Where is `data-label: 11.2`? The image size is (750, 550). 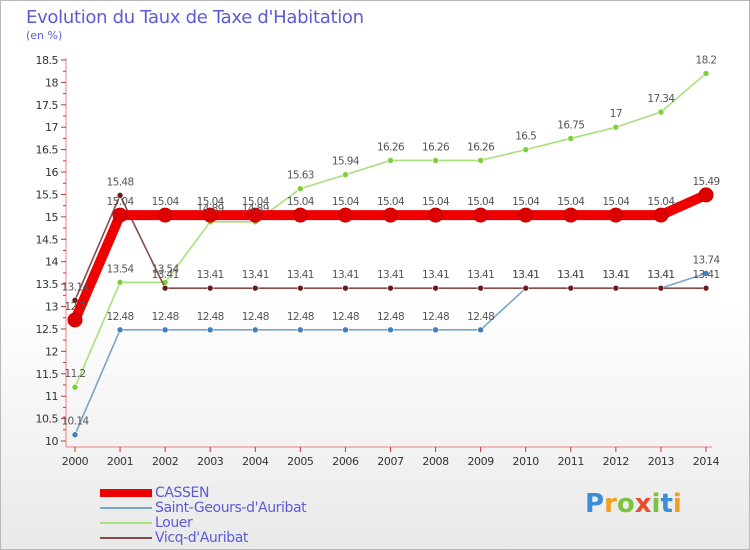 data-label: 11.2 is located at coordinates (75, 374).